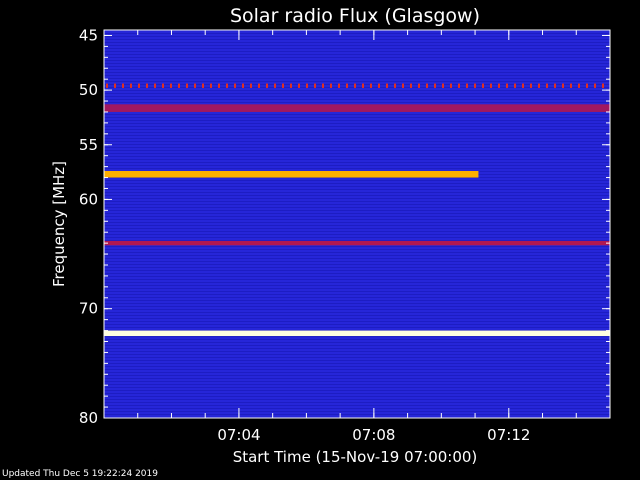 Image resolution: width=640 pixels, height=480 pixels. Describe the element at coordinates (355, 457) in the screenshot. I see `x-axis-title: Start Time (15-Nov-19 07:00:00)` at that location.